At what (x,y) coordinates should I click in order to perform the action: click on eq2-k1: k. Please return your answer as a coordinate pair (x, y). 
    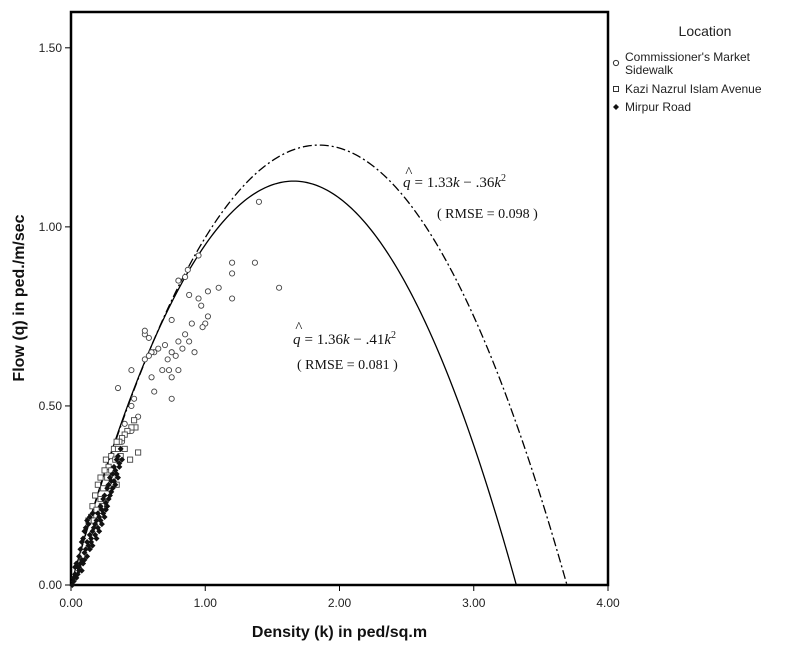
    Looking at the image, I should click on (456, 183).